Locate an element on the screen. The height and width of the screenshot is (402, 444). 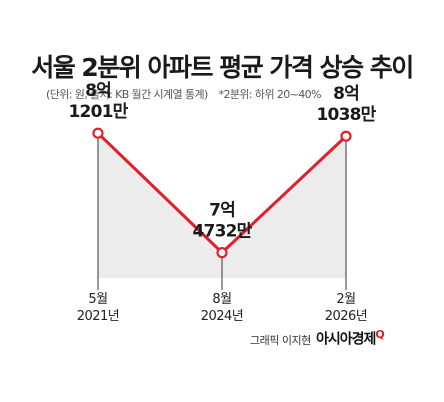
data-label-top-0: 8억 is located at coordinates (98, 91).